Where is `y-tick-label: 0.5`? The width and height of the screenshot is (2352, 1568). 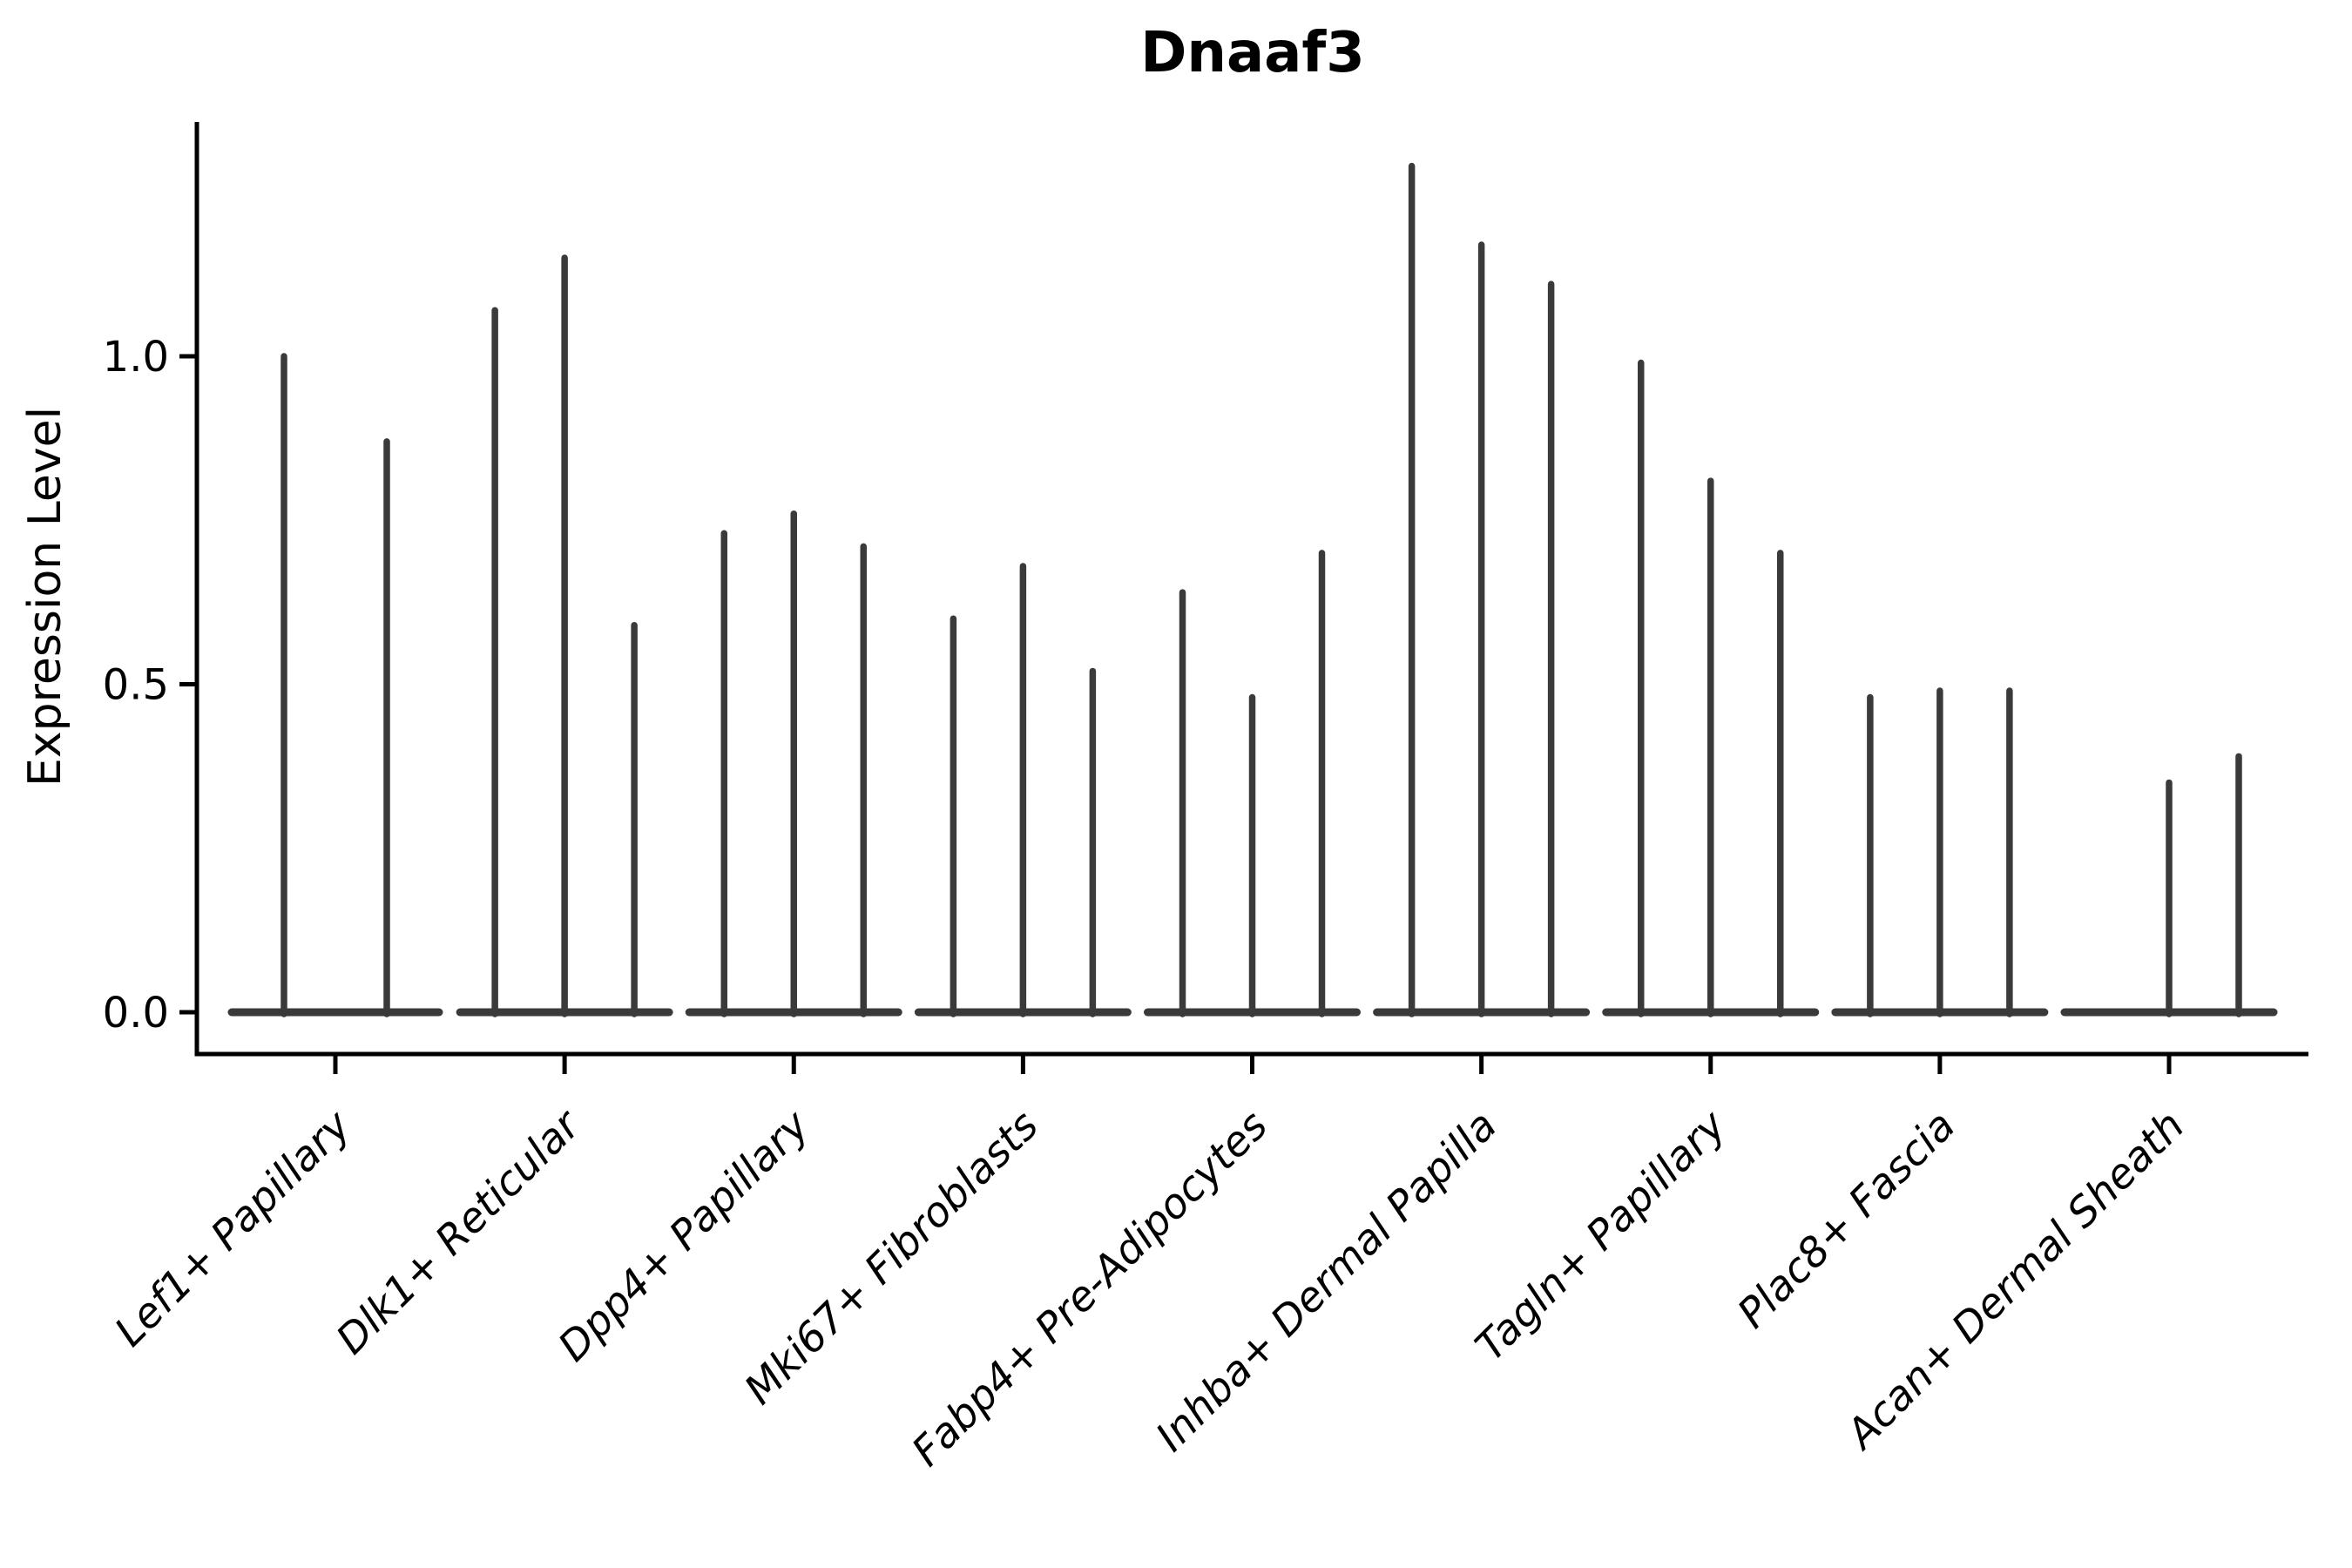 y-tick-label: 0.5 is located at coordinates (136, 684).